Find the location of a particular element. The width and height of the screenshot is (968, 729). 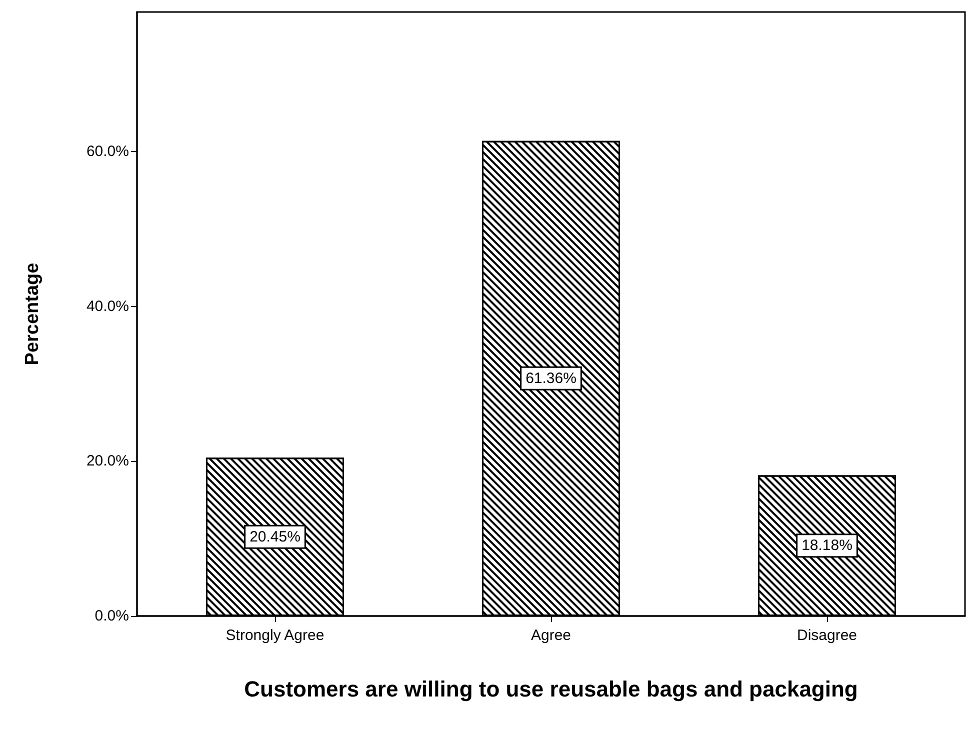

x-tick-label: Strongly Agree is located at coordinates (275, 635).